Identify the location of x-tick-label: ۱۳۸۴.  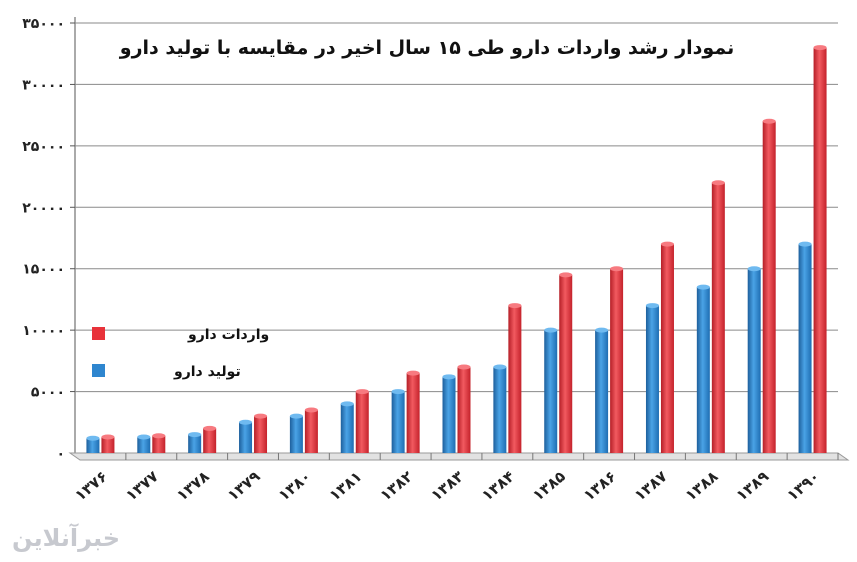
(498, 485).